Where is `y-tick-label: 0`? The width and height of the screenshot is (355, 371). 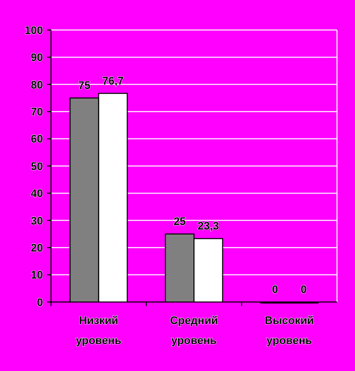 y-tick-label: 0 is located at coordinates (39, 302).